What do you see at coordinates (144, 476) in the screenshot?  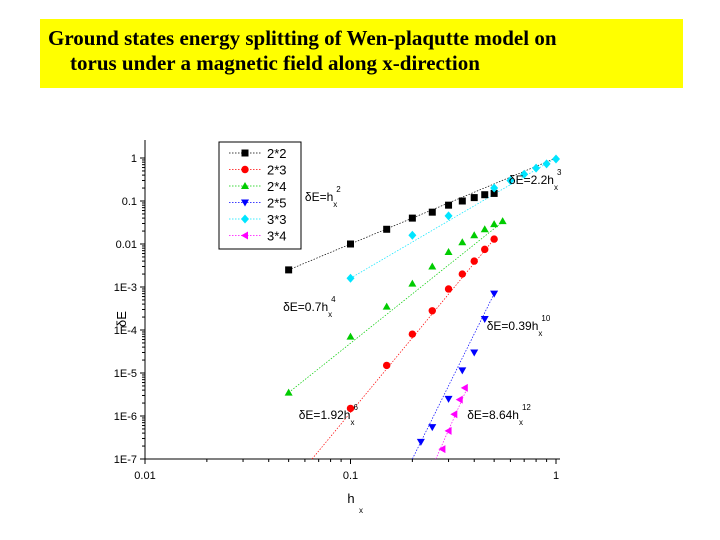 I see `x-tick-label: 0.01` at bounding box center [144, 476].